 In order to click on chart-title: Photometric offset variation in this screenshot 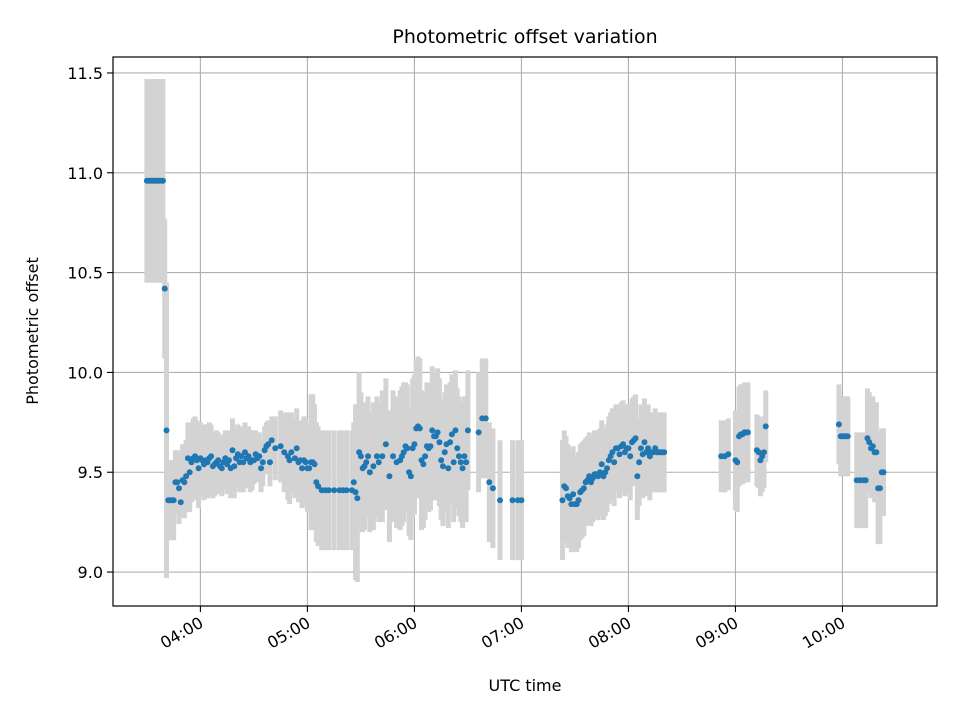, I will do `click(524, 37)`.